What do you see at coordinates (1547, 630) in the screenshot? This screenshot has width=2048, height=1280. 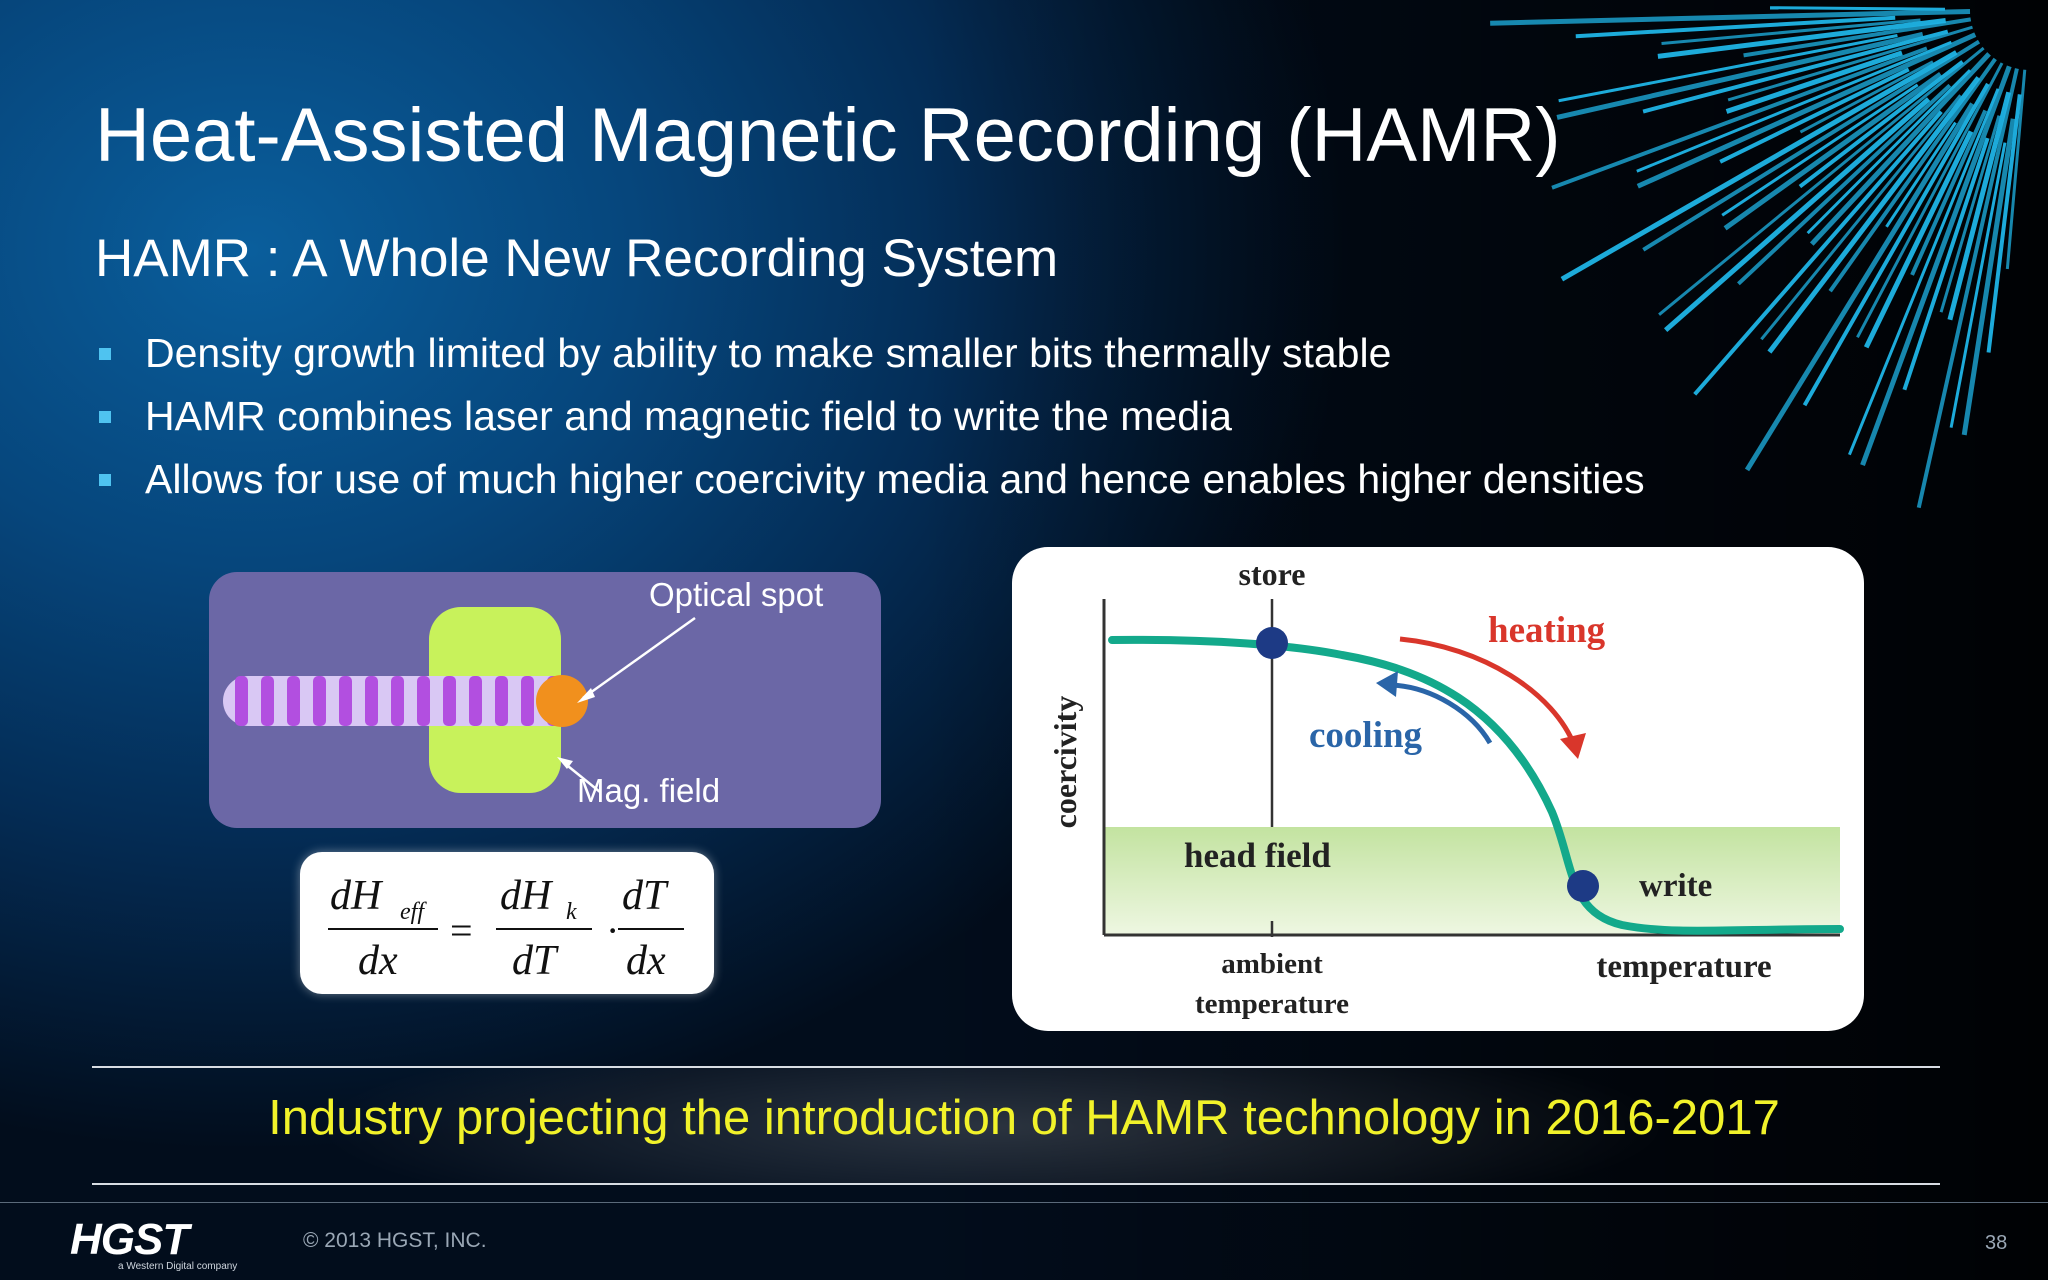 I see `heating-label: heating` at bounding box center [1547, 630].